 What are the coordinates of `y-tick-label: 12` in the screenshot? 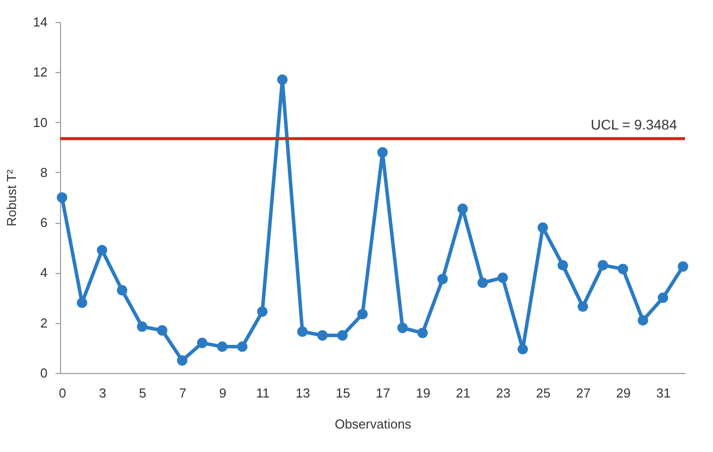 It's located at (40, 72).